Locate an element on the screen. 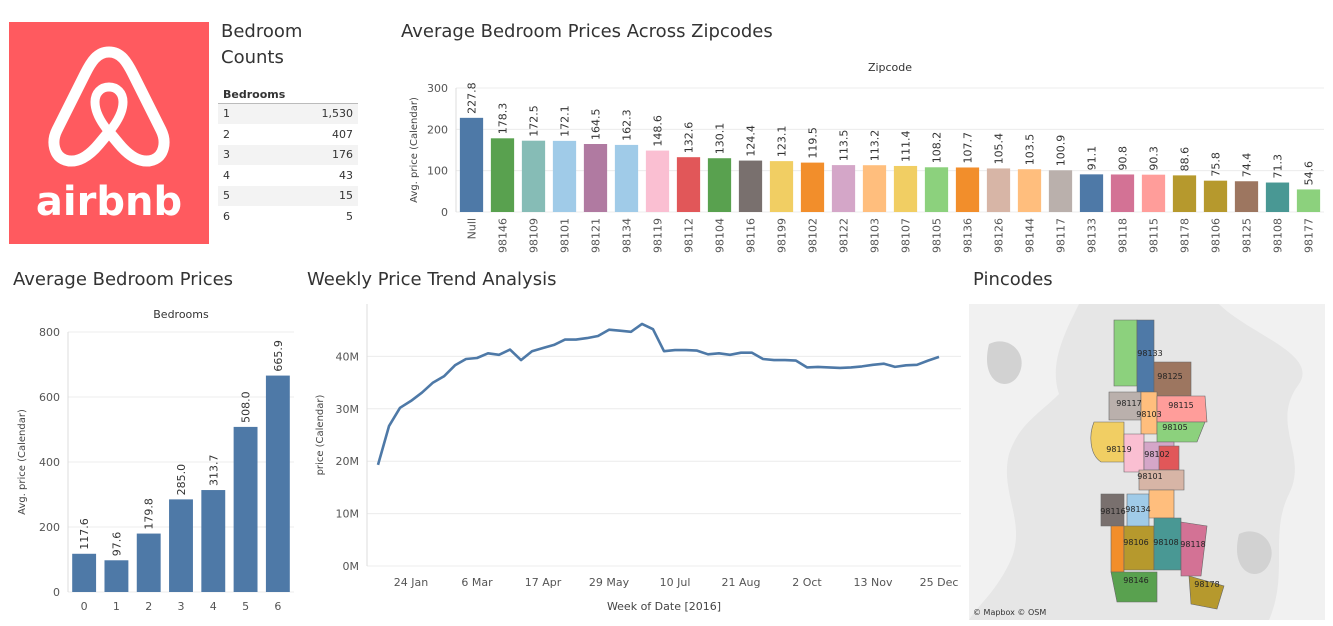 This screenshot has width=1333, height=626. weekly-chart-ylabel: price (Calendar) is located at coordinates (320, 434).